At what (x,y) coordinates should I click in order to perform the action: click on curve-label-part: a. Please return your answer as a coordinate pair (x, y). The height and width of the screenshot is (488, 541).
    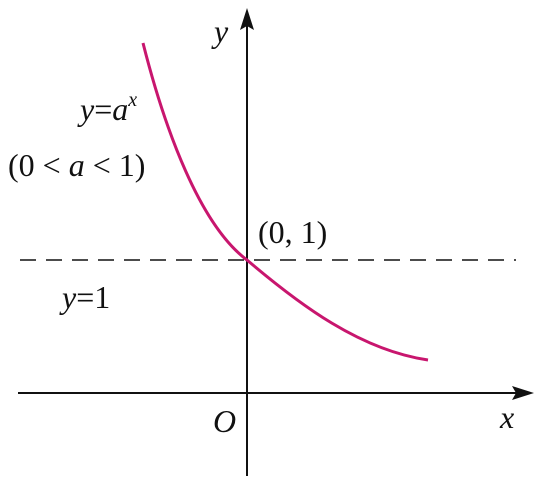
    Looking at the image, I should click on (120, 109).